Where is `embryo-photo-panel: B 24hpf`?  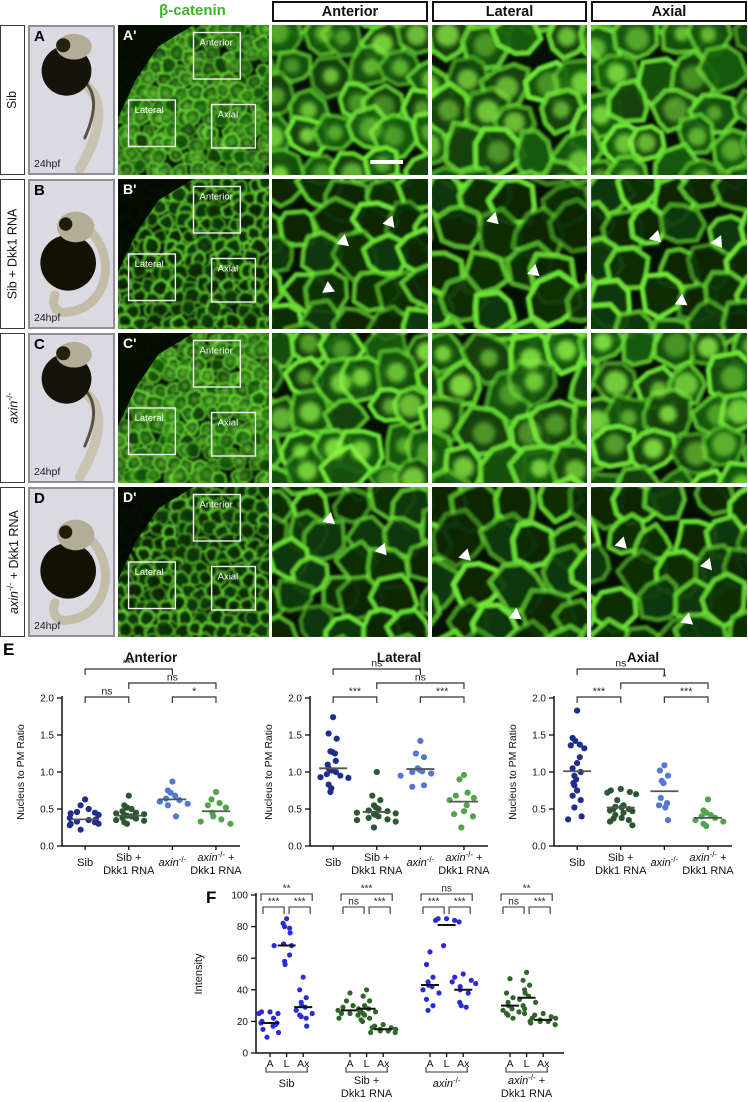 embryo-photo-panel: B 24hpf is located at coordinates (71, 254).